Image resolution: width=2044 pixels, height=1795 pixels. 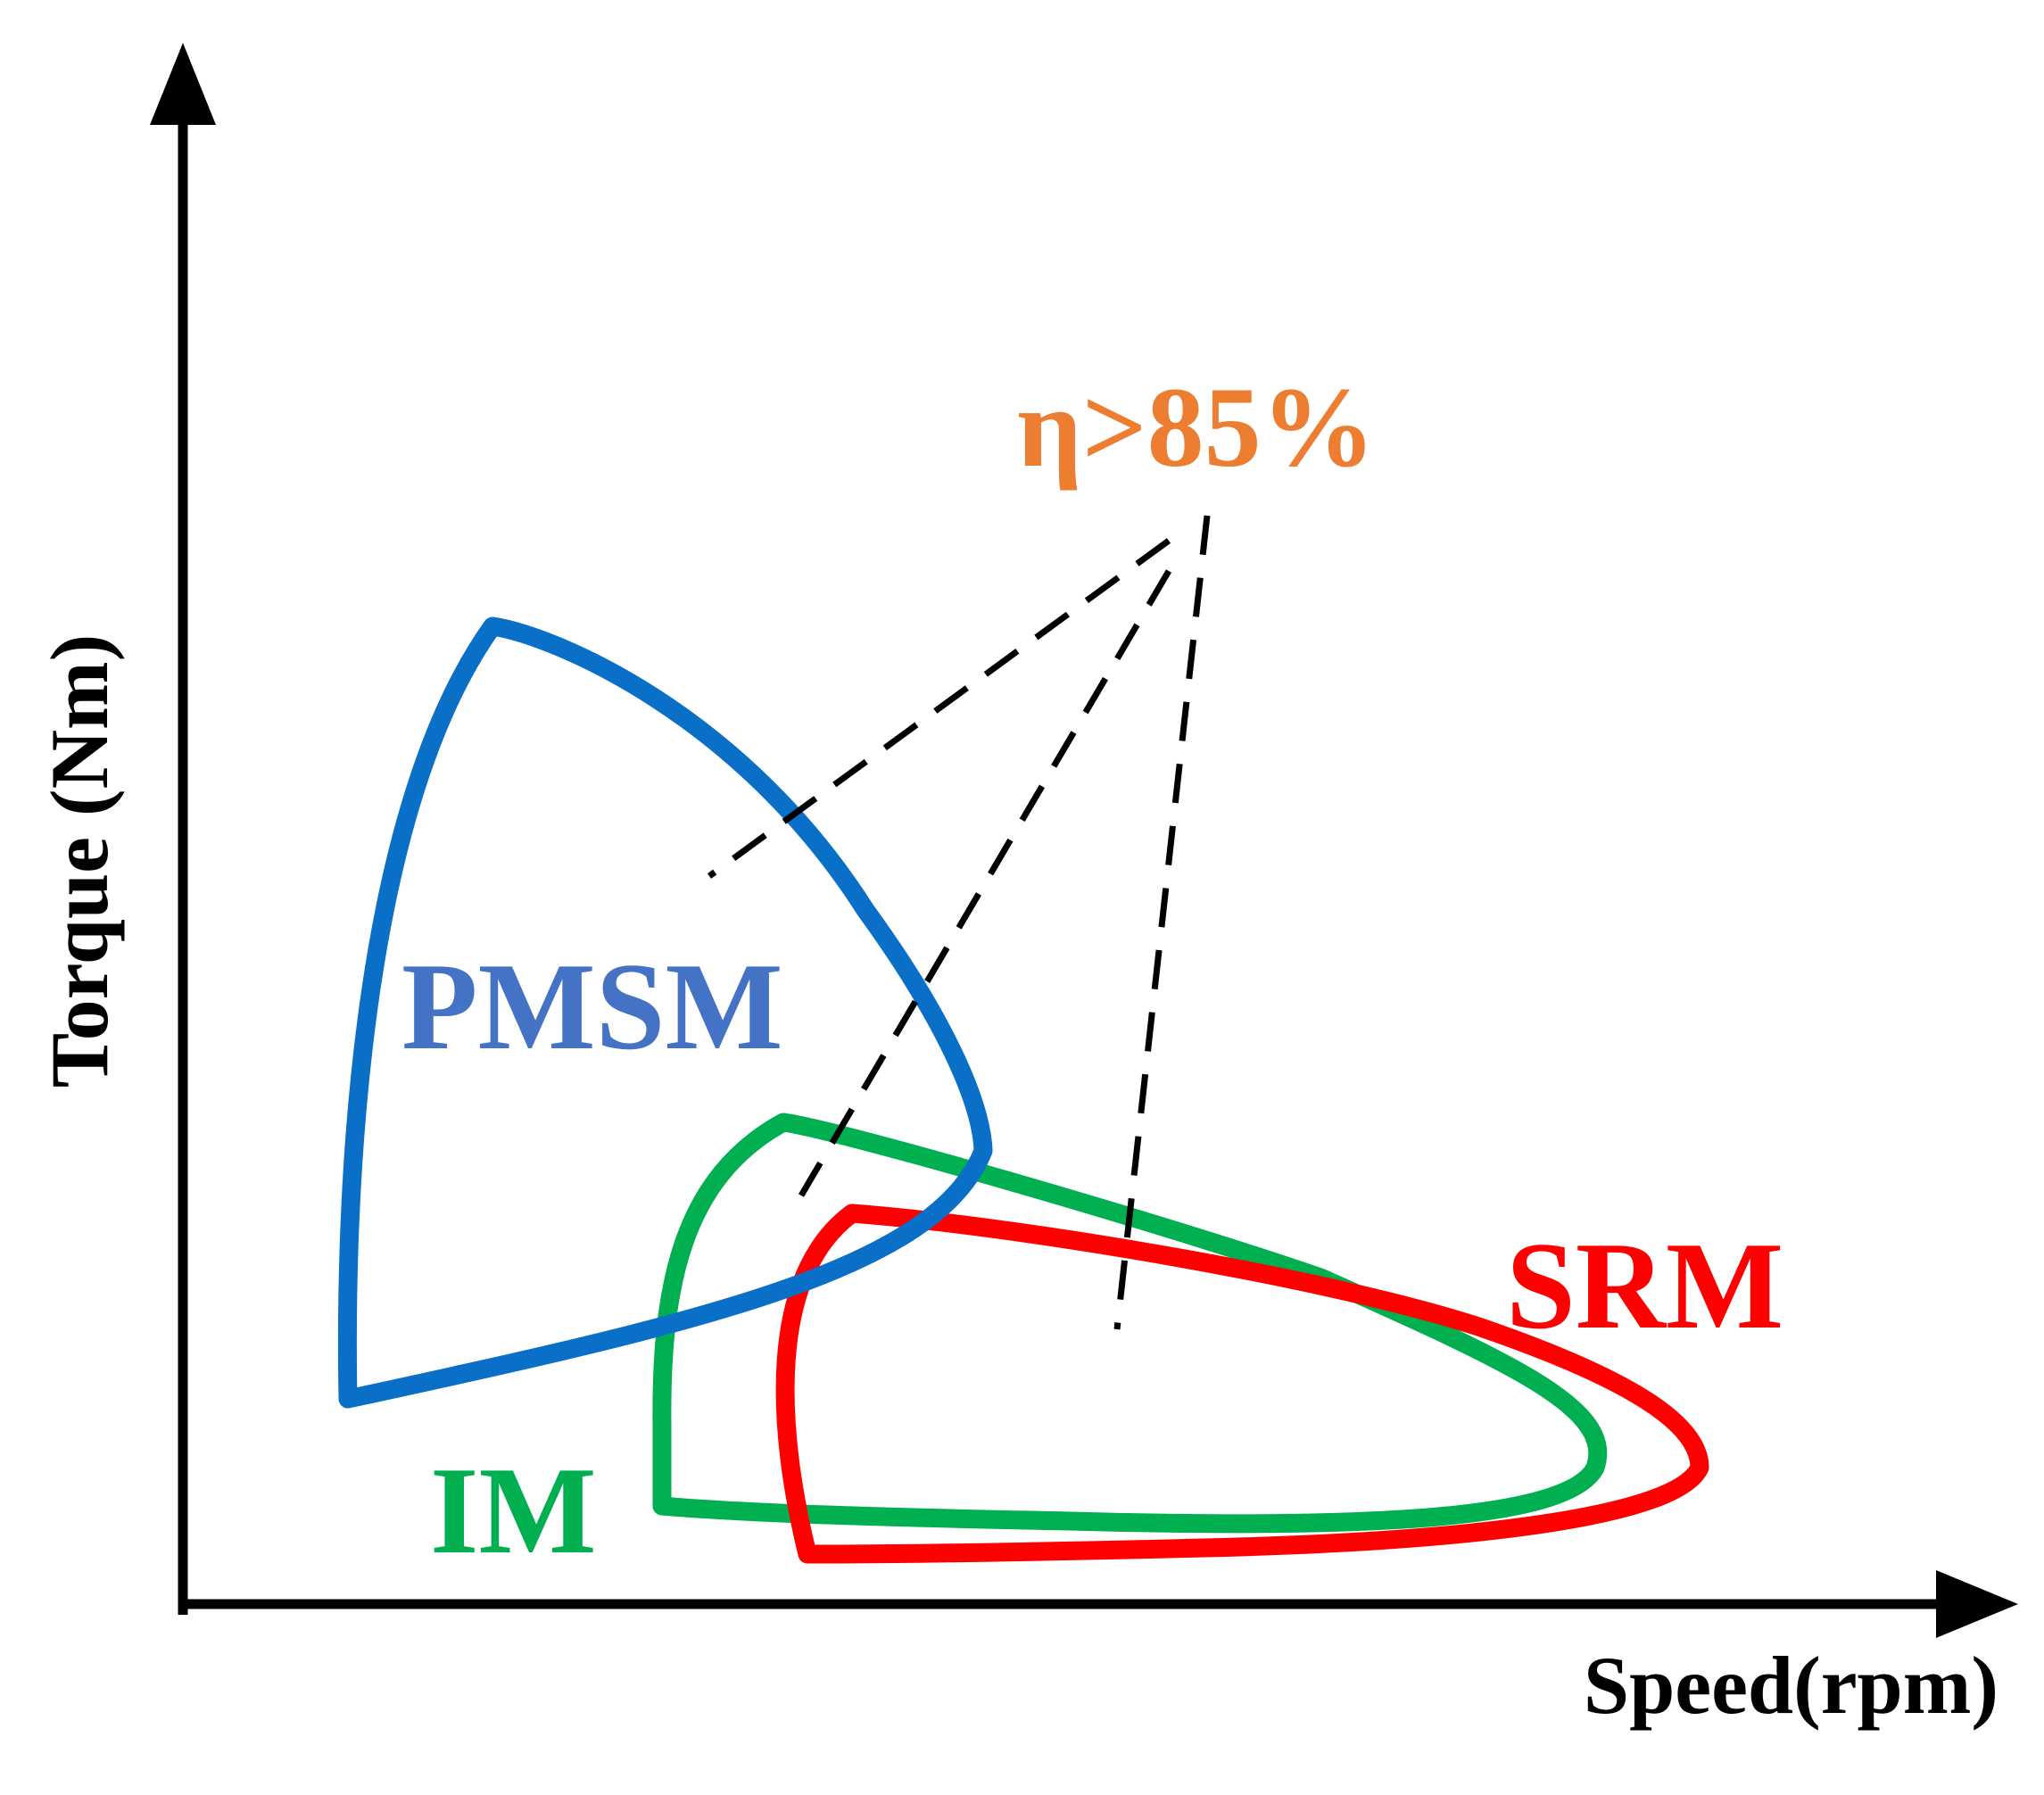 I want to click on pmsm-efficiency-region, so click(x=665, y=1012).